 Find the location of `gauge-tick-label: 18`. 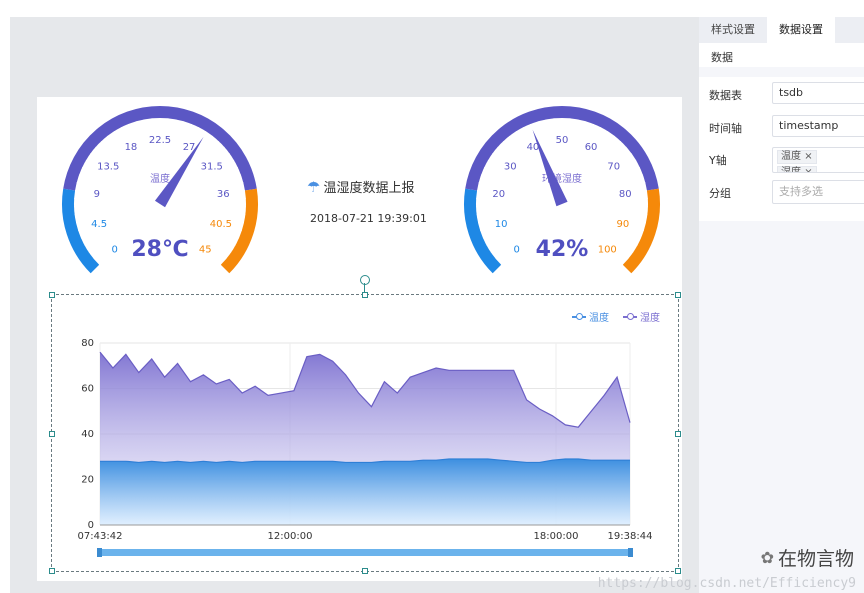

gauge-tick-label: 18 is located at coordinates (131, 147).